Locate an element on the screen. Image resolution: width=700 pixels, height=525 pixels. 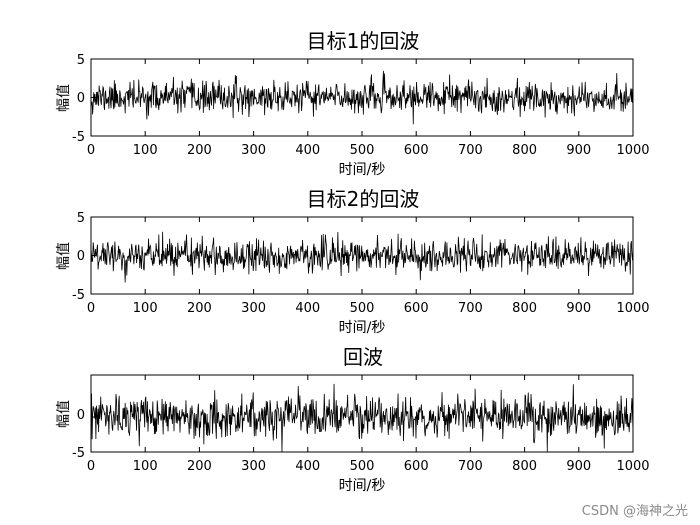
panel-1-xtick-label: 600 is located at coordinates (416, 150).